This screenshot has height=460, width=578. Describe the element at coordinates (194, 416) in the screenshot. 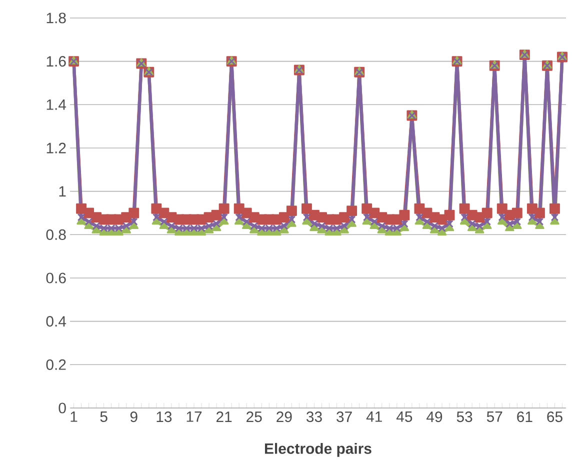

I see `x-tick-label: 17` at that location.